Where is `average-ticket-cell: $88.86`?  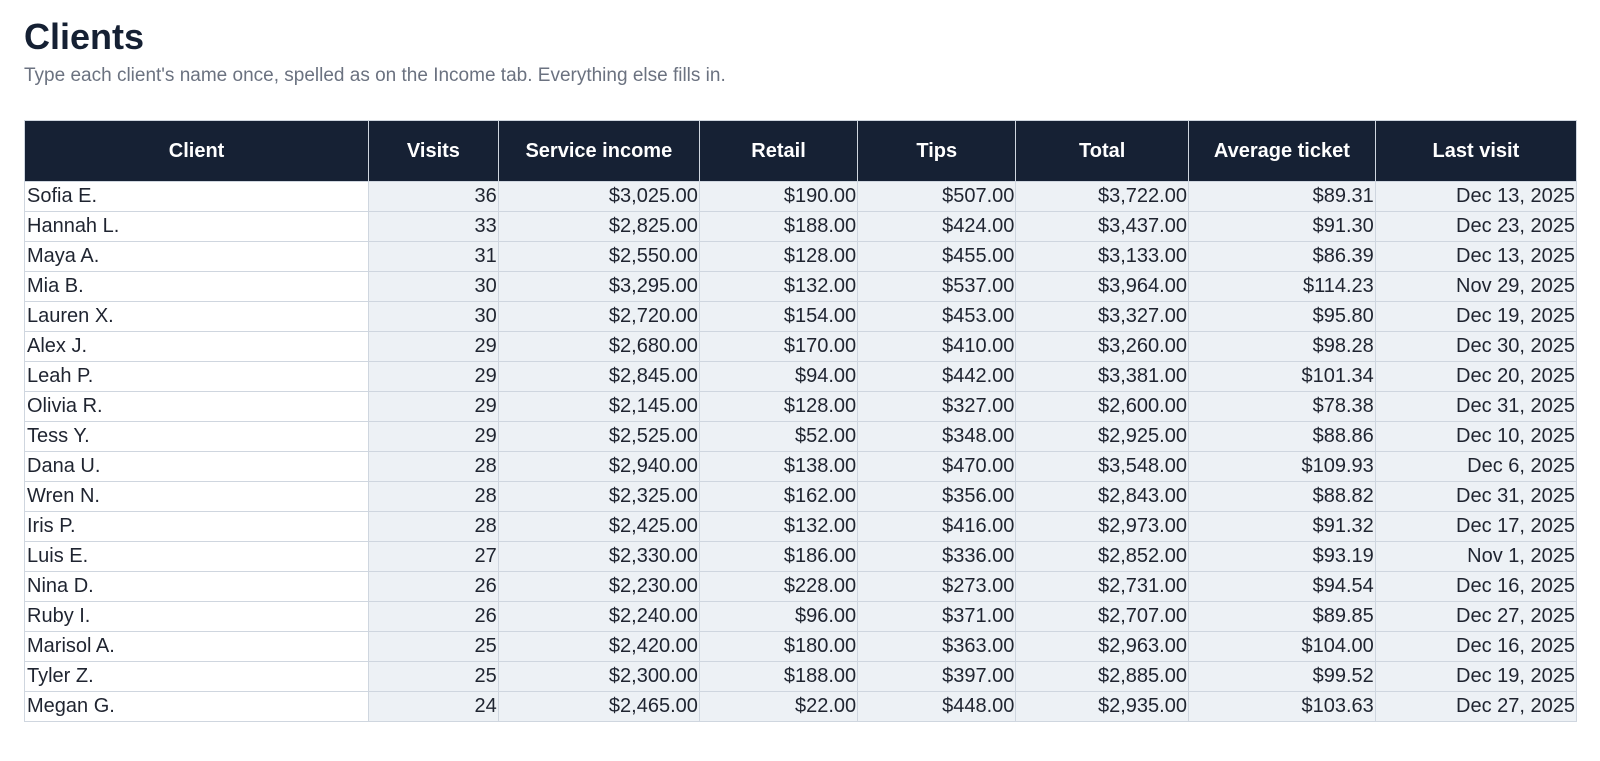 average-ticket-cell: $88.86 is located at coordinates (1281, 436).